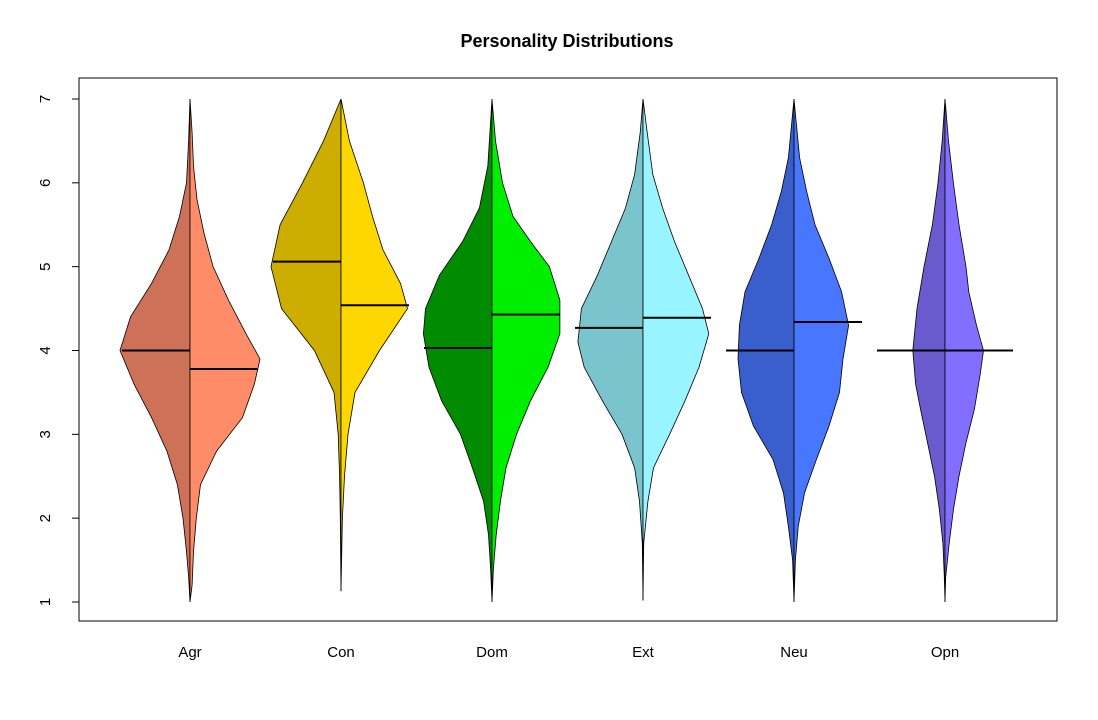  Describe the element at coordinates (45, 99) in the screenshot. I see `y-tick-label: 7` at that location.